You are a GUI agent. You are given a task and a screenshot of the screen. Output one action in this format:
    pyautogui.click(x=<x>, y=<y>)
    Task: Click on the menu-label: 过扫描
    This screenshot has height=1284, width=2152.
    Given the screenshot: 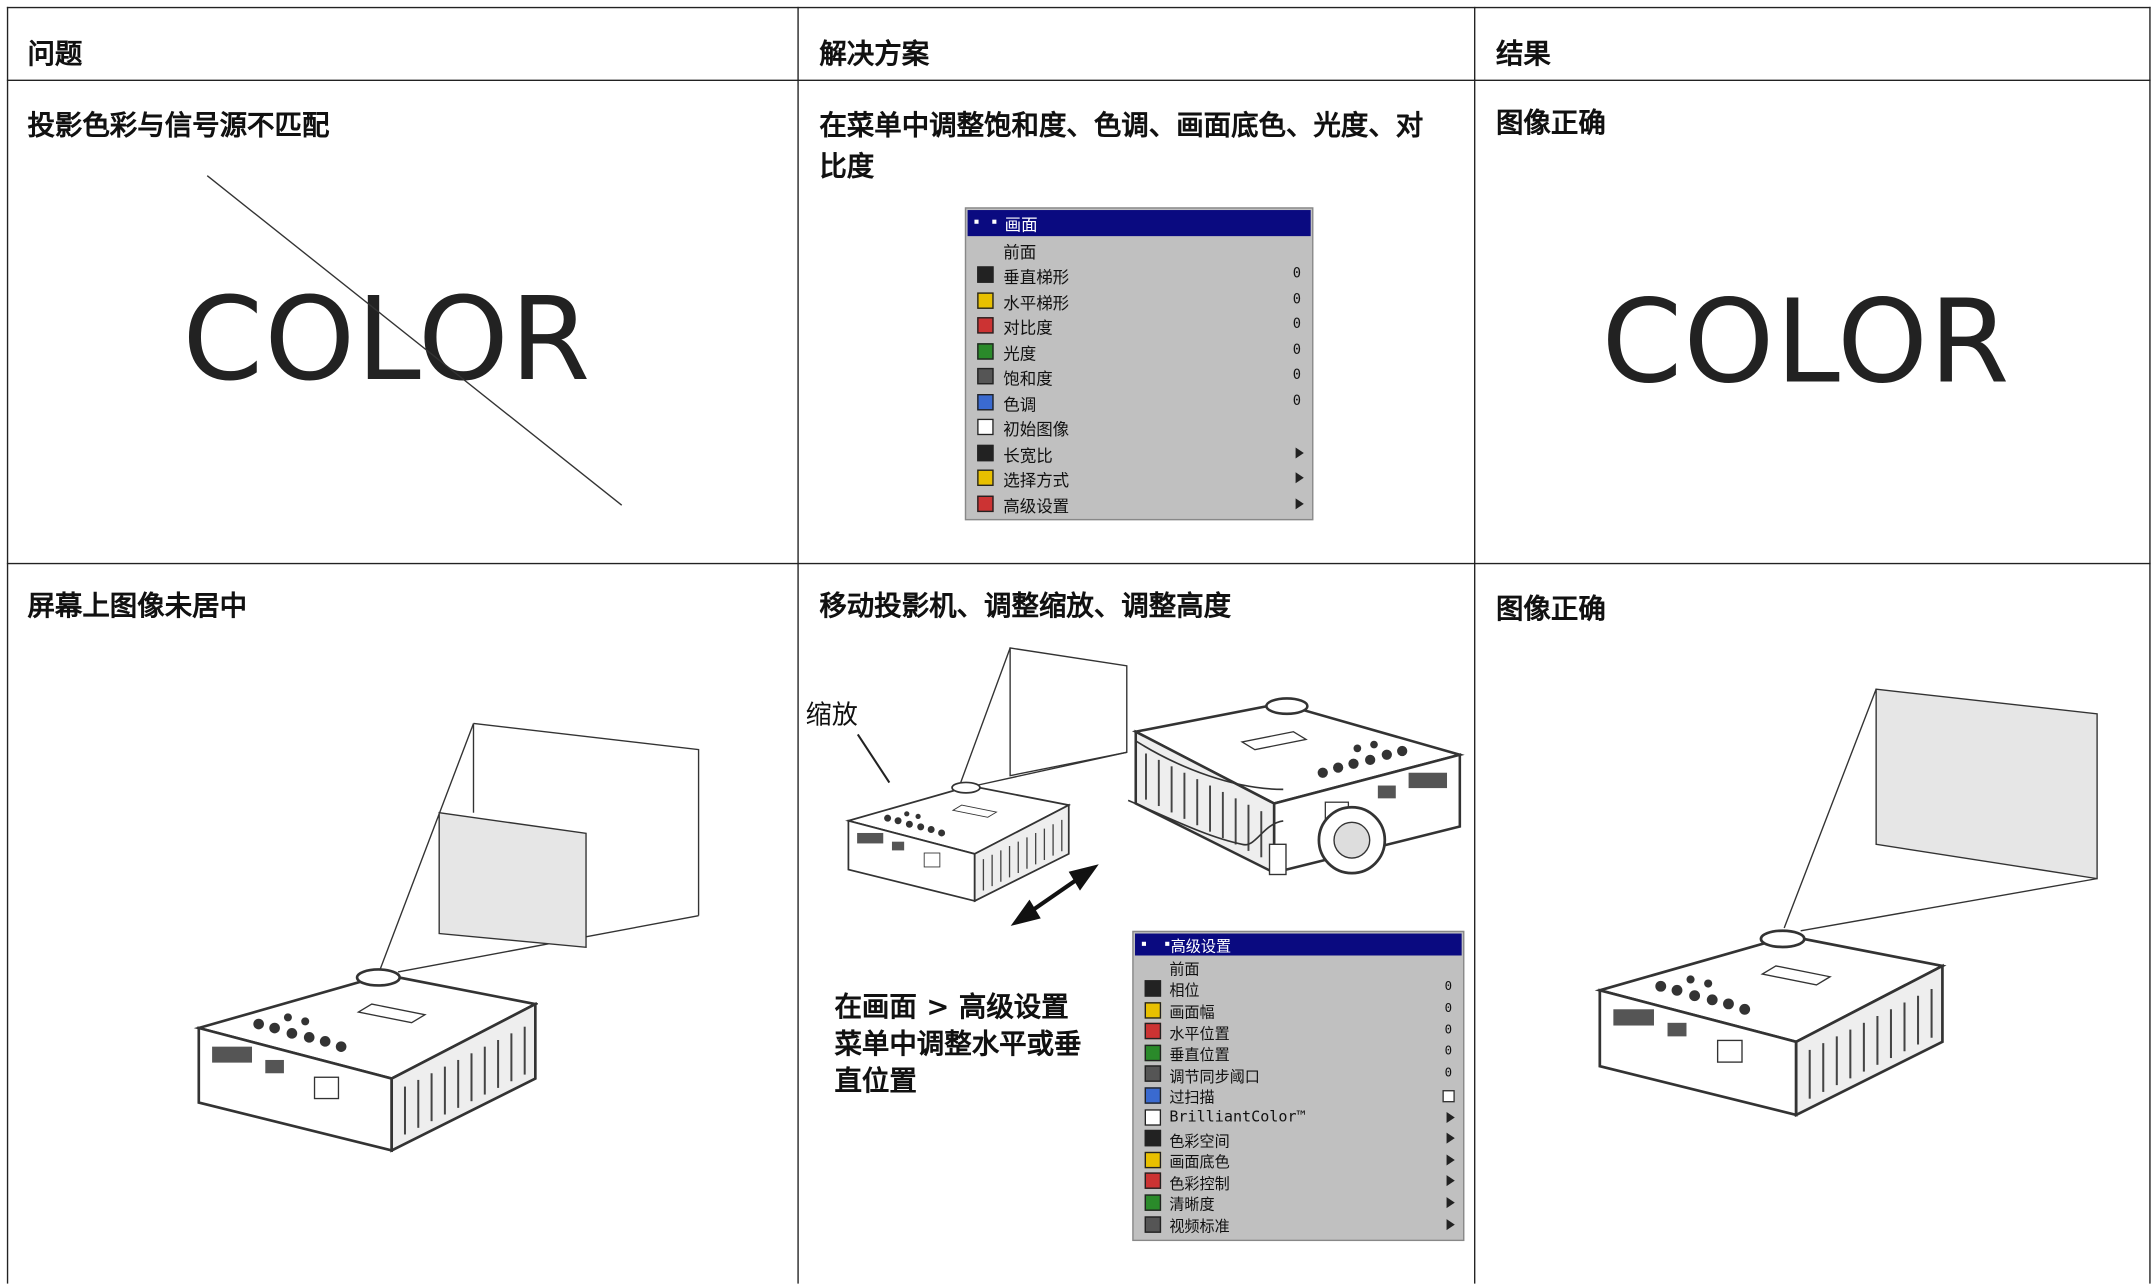 What is the action you would take?
    pyautogui.click(x=1192, y=1098)
    